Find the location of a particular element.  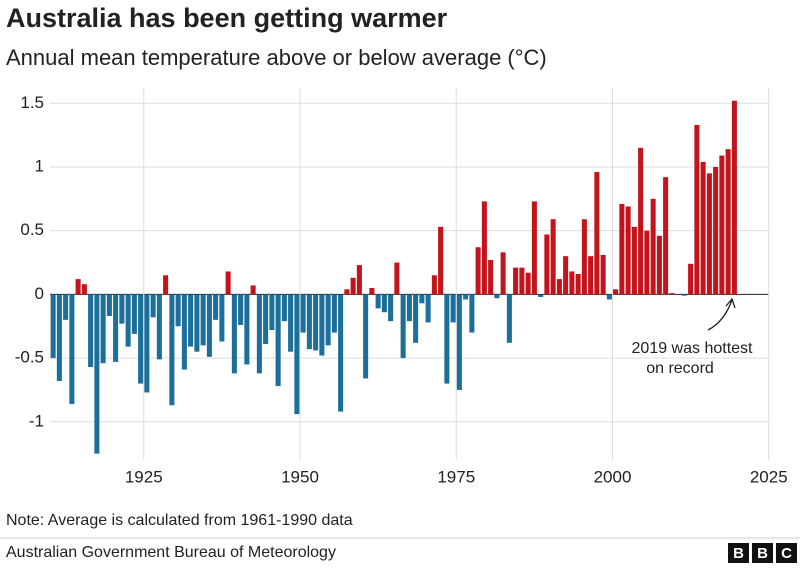

annotation-arrow is located at coordinates (721, 314).